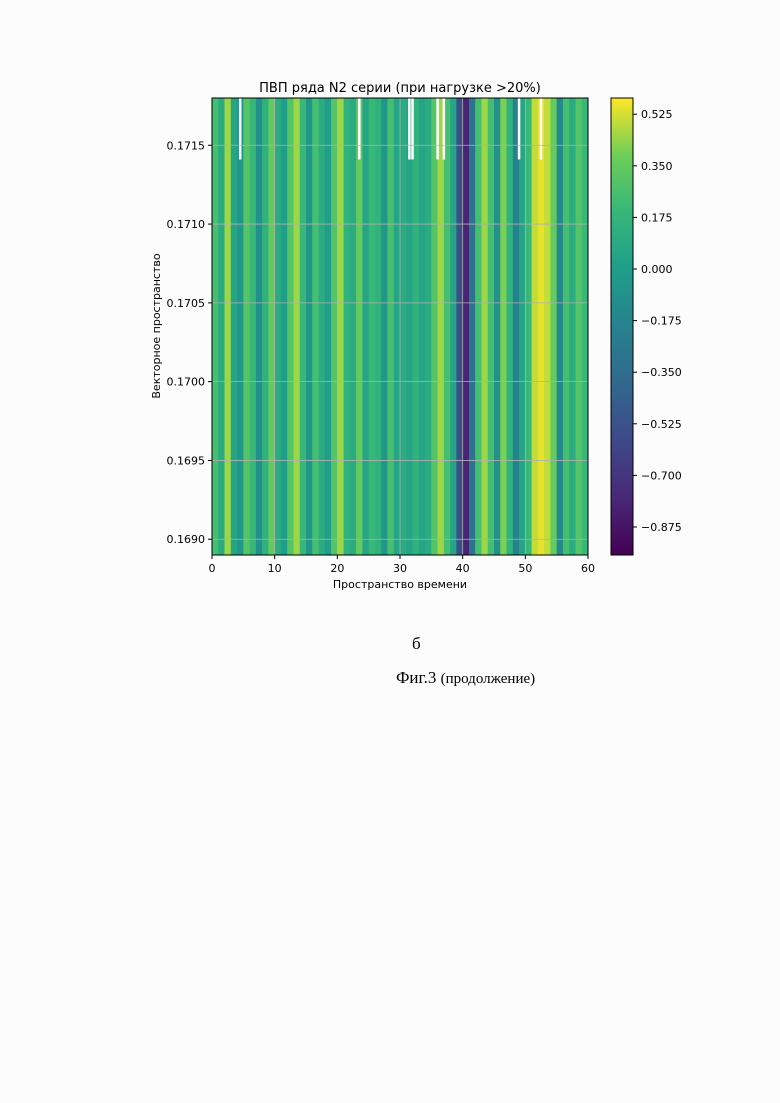  Describe the element at coordinates (186, 303) in the screenshot. I see `y-tick-label: 0.1705` at that location.